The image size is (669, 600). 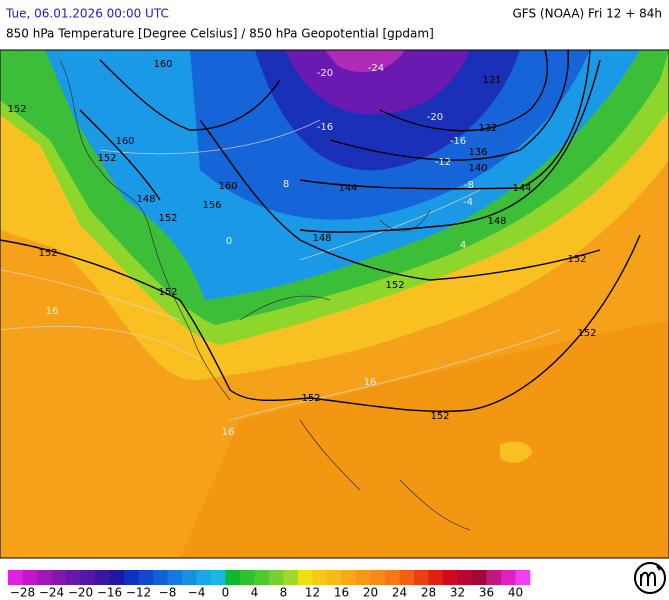 I want to click on geopotential-label: 132, so click(x=487, y=128).